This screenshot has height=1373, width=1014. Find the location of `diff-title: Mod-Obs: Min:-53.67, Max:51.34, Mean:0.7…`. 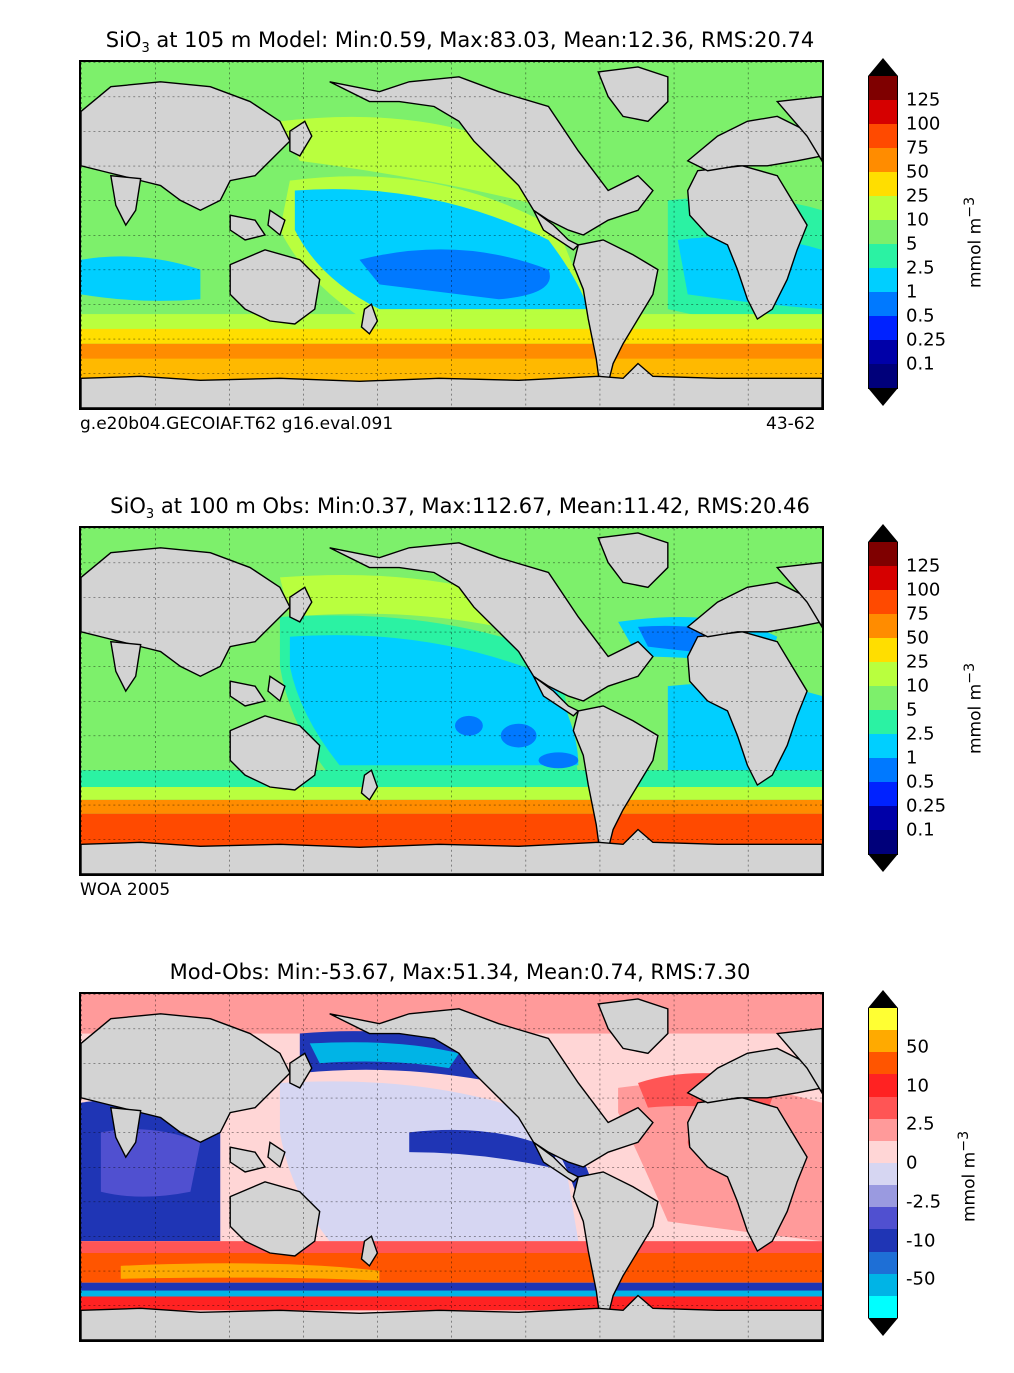

diff-title: Mod-Obs: Min:-53.67, Max:51.34, Mean:0.7… is located at coordinates (460, 972).